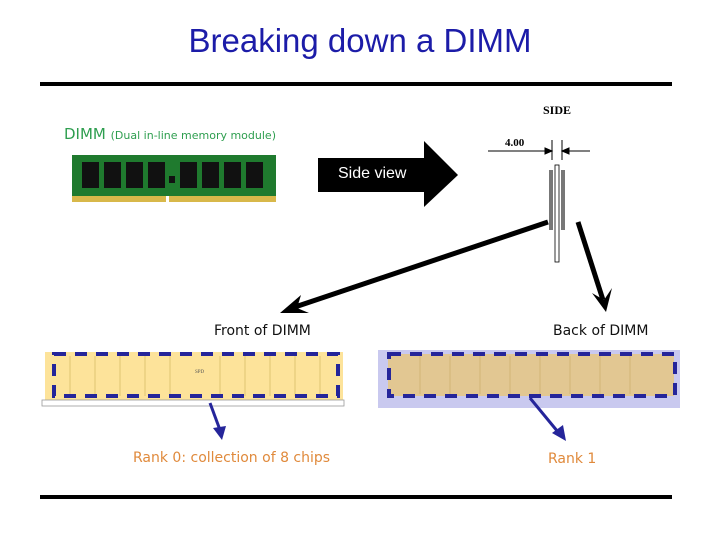  What do you see at coordinates (572, 459) in the screenshot?
I see `rank-1-label: Rank 1` at bounding box center [572, 459].